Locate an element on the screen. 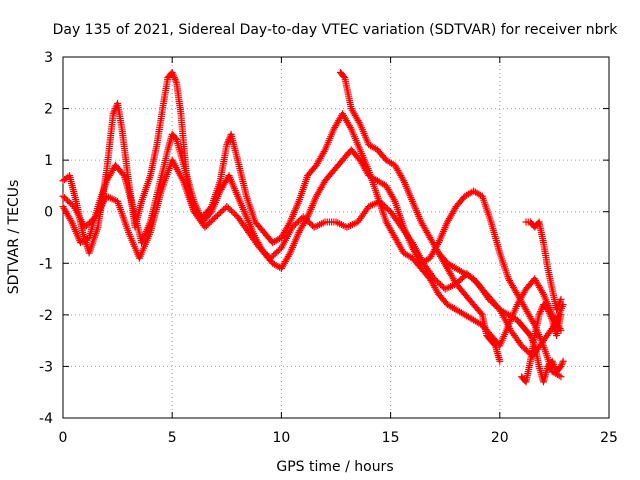 This screenshot has height=480, width=640. x-tick-label: 25 is located at coordinates (609, 438).